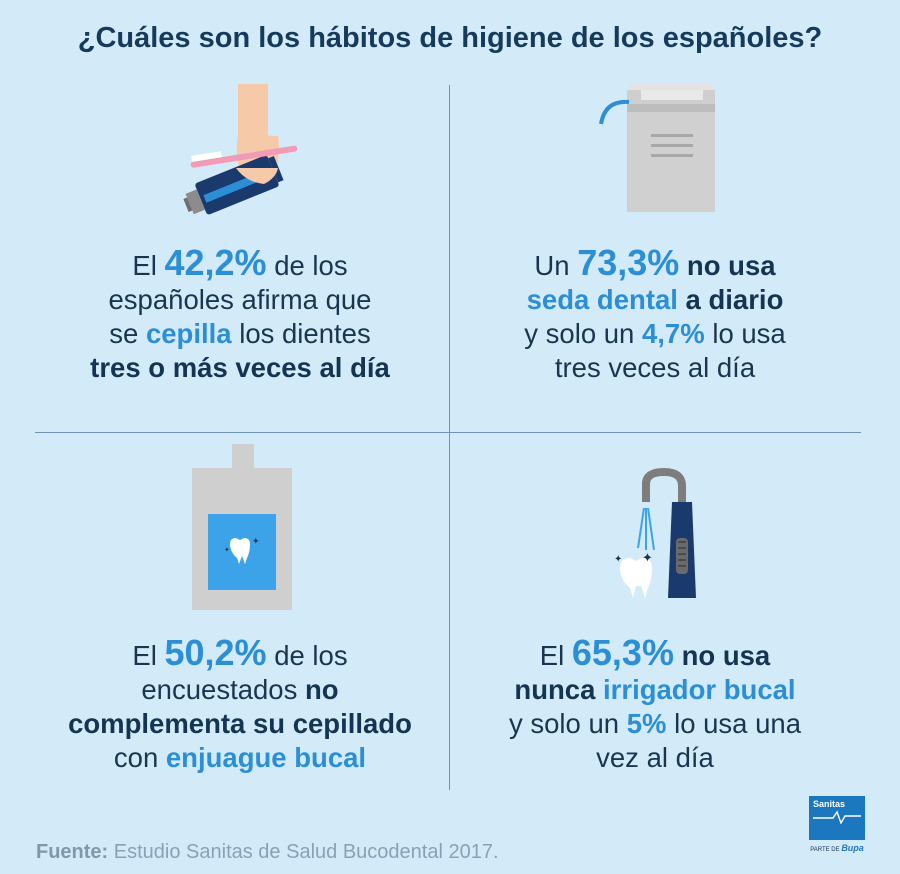 The width and height of the screenshot is (900, 874). What do you see at coordinates (139, 757) in the screenshot?
I see `stat-text: con` at bounding box center [139, 757].